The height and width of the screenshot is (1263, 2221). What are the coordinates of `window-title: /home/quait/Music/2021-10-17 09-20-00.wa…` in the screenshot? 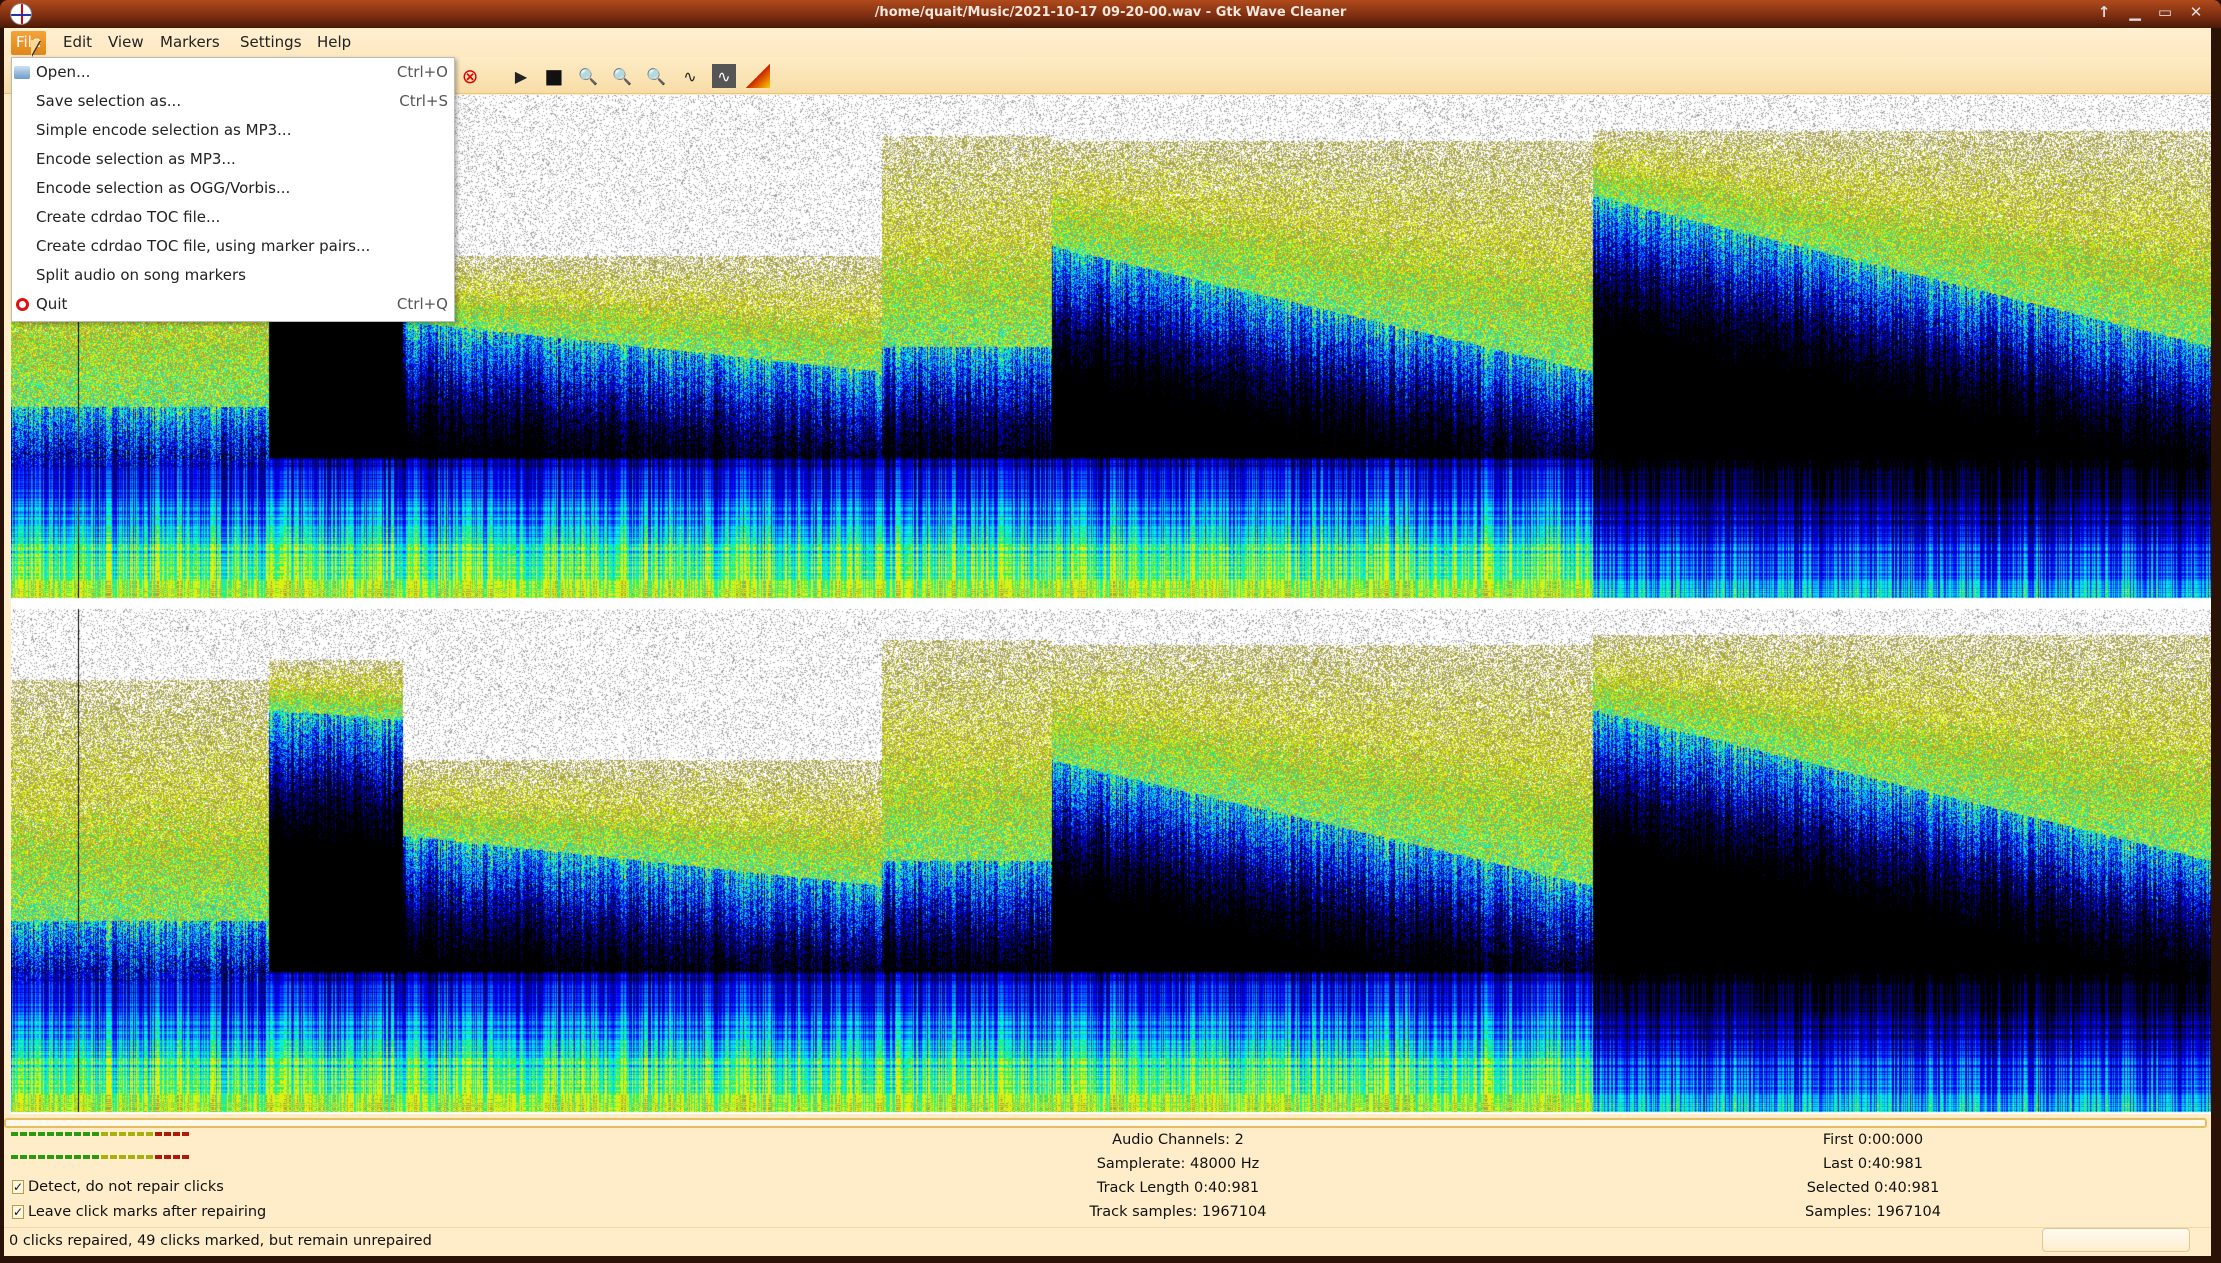 It's located at (1110, 12).